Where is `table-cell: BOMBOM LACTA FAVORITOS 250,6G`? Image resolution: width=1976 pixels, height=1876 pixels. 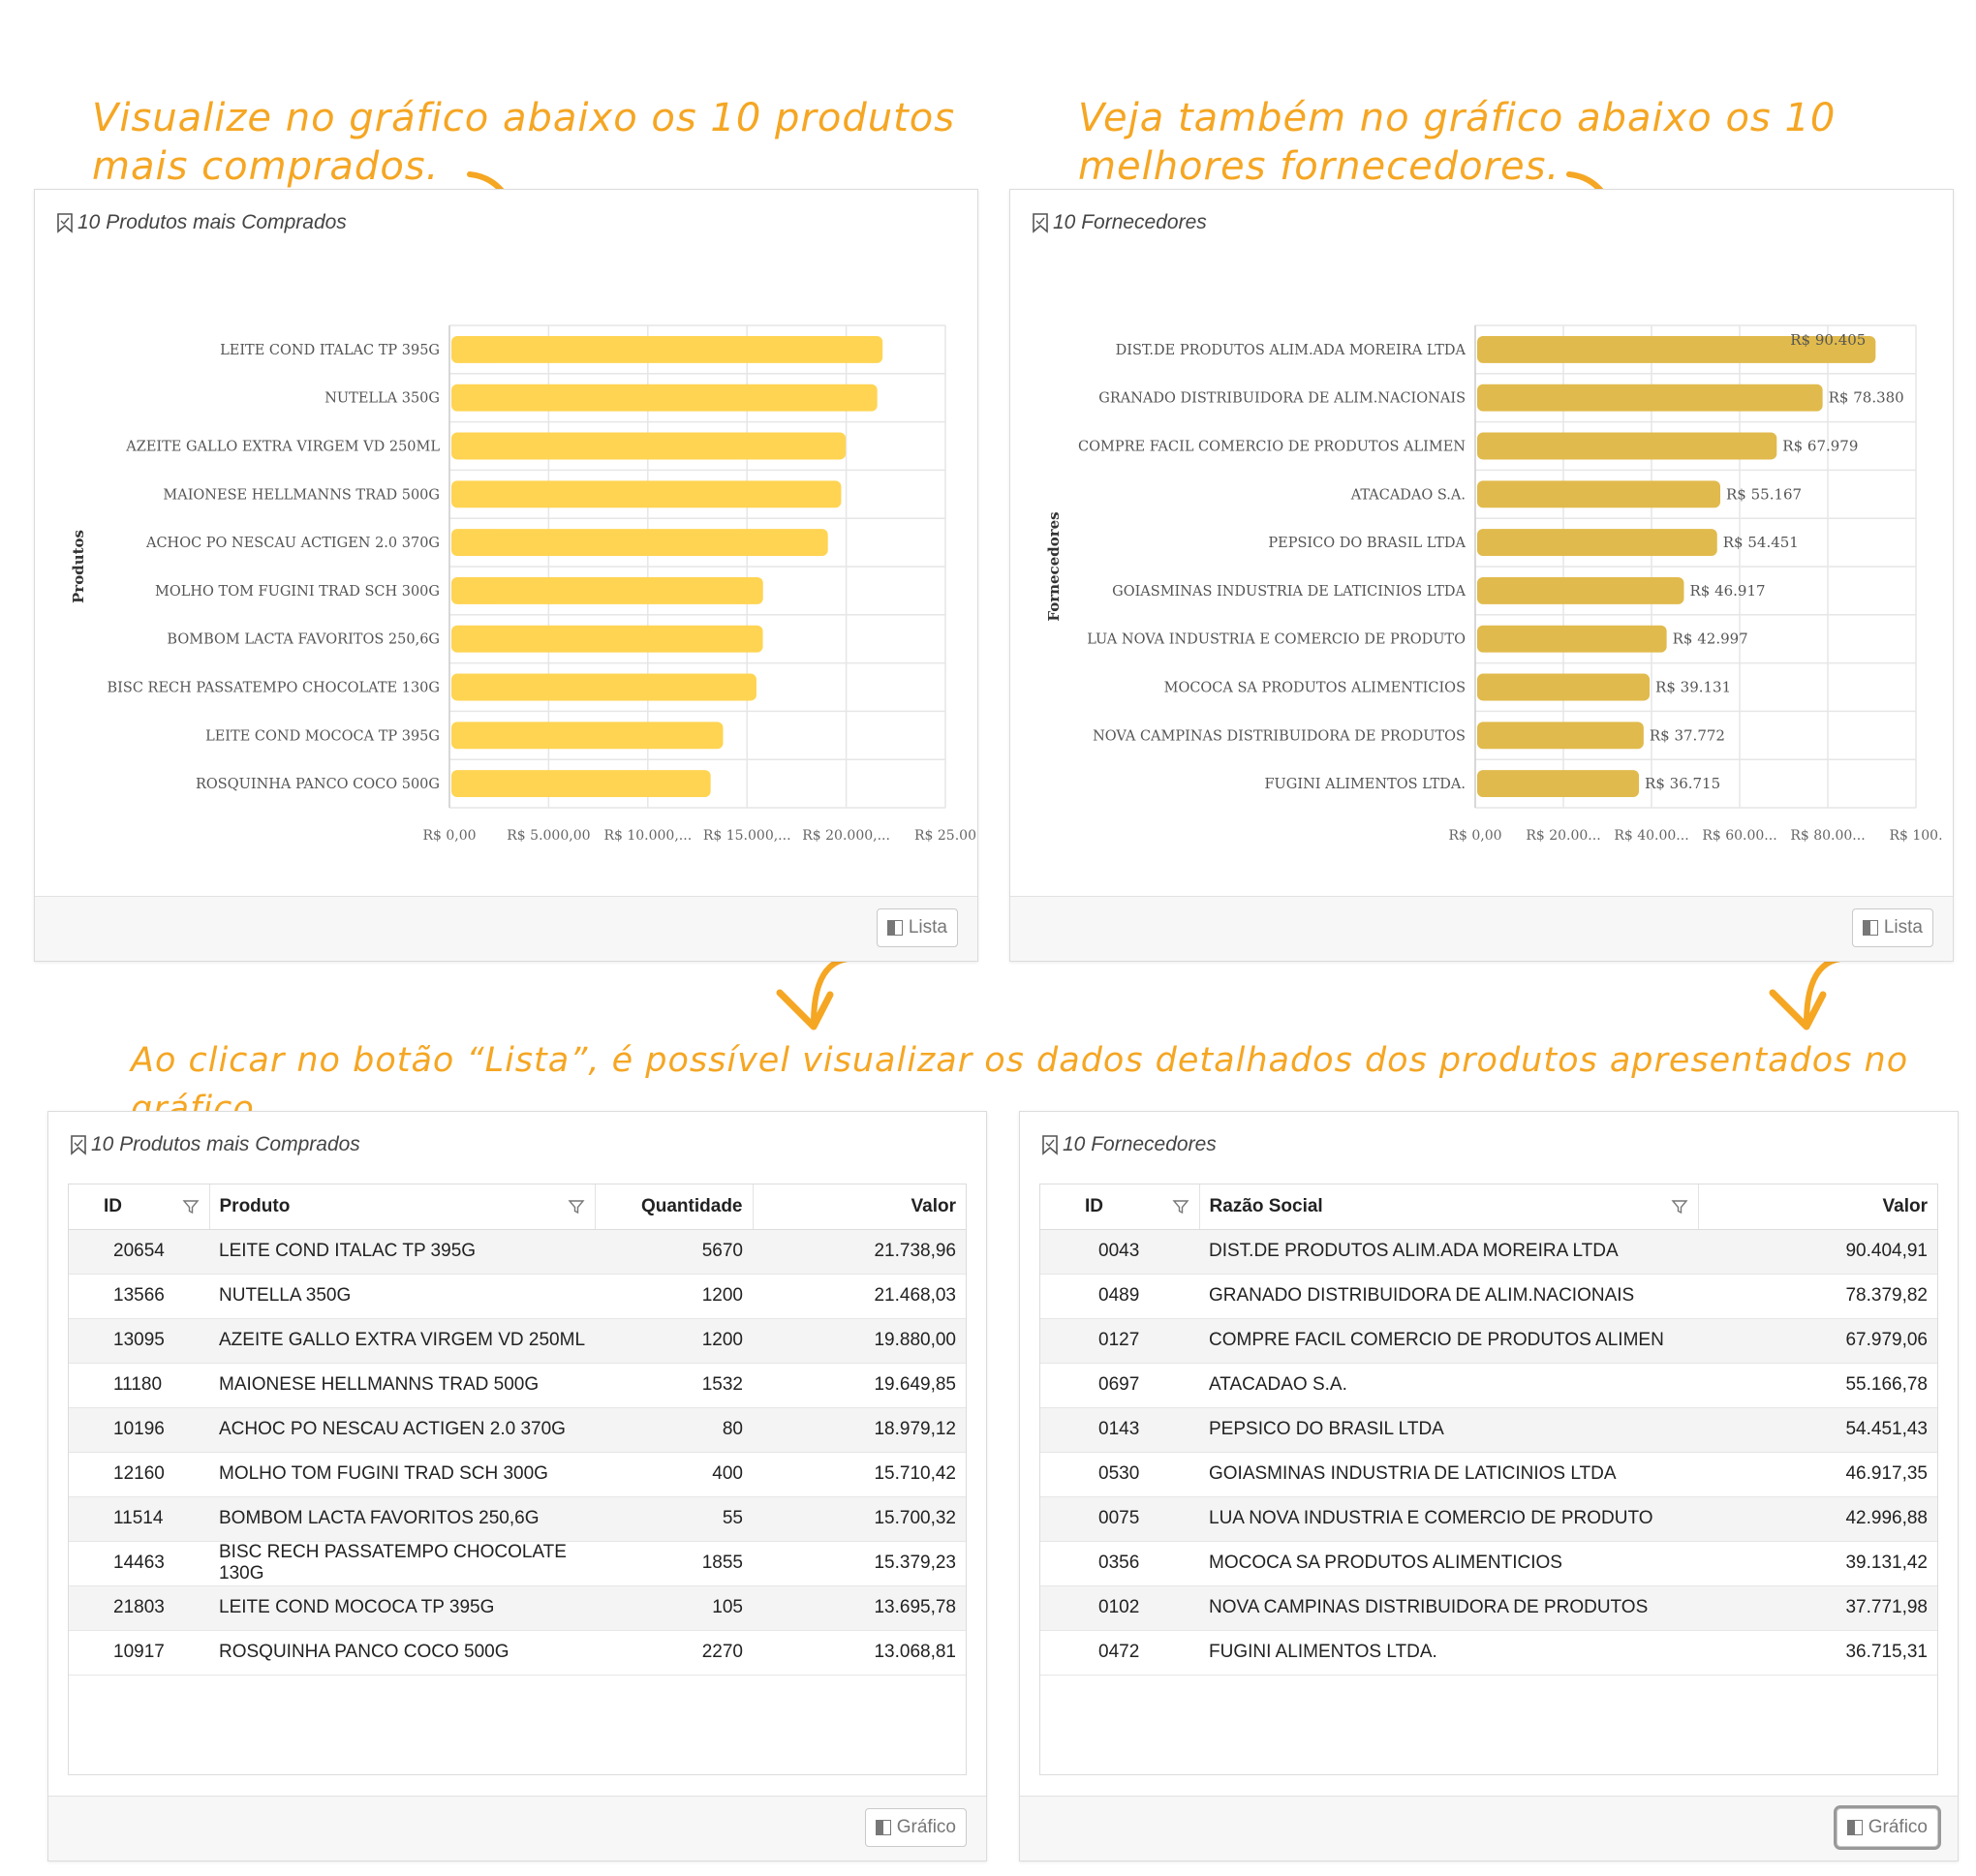 table-cell: BOMBOM LACTA FAVORITOS 250,6G is located at coordinates (402, 1519).